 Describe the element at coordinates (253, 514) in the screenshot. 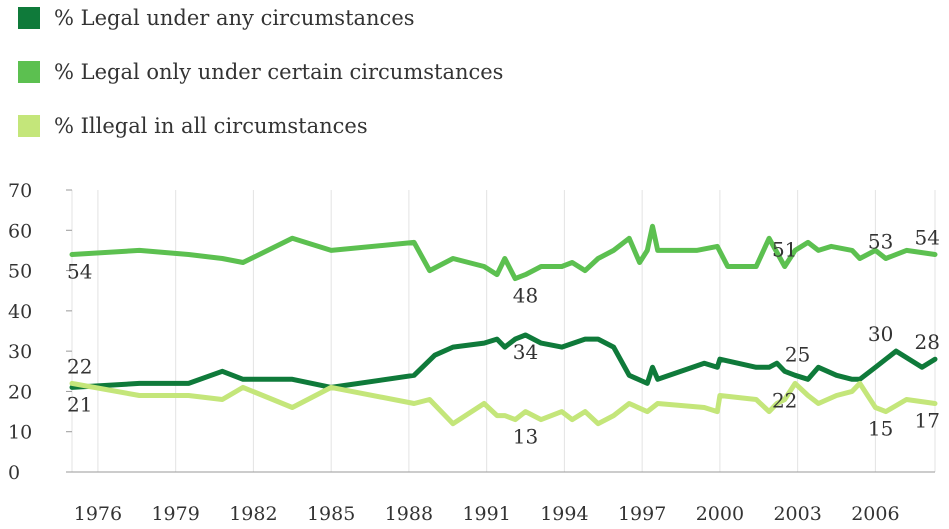

I see `x-tick-label: 1982` at that location.